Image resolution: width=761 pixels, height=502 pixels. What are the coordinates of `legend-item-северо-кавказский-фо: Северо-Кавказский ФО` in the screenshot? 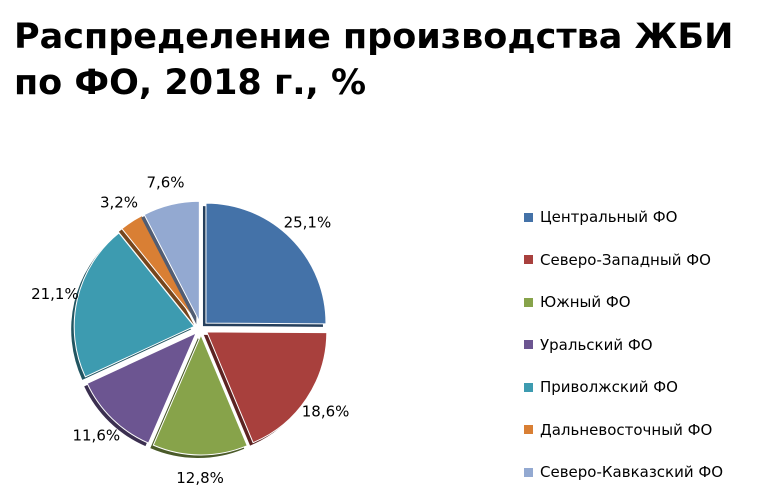 It's located at (623, 472).